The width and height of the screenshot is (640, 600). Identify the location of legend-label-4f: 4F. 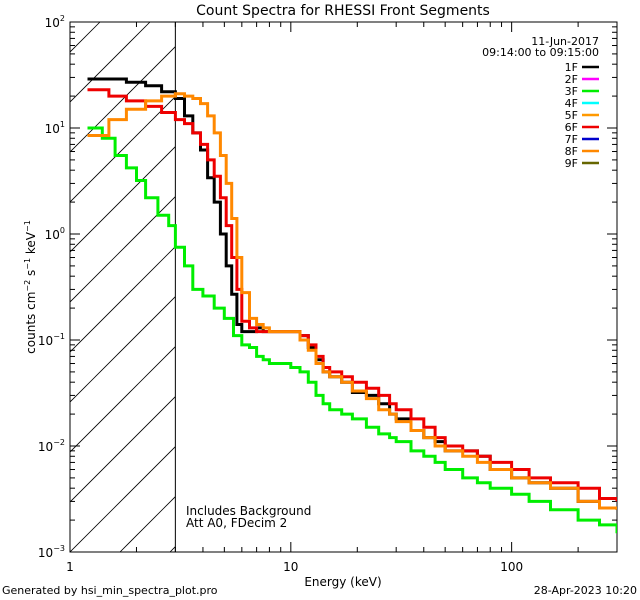
(571, 103).